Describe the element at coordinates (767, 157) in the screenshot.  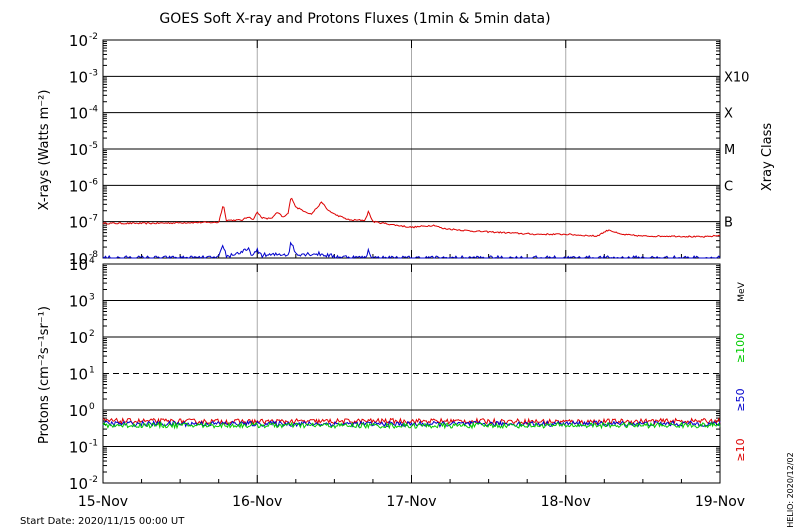
I see `xray-class-axis-label: Xray Class` at that location.